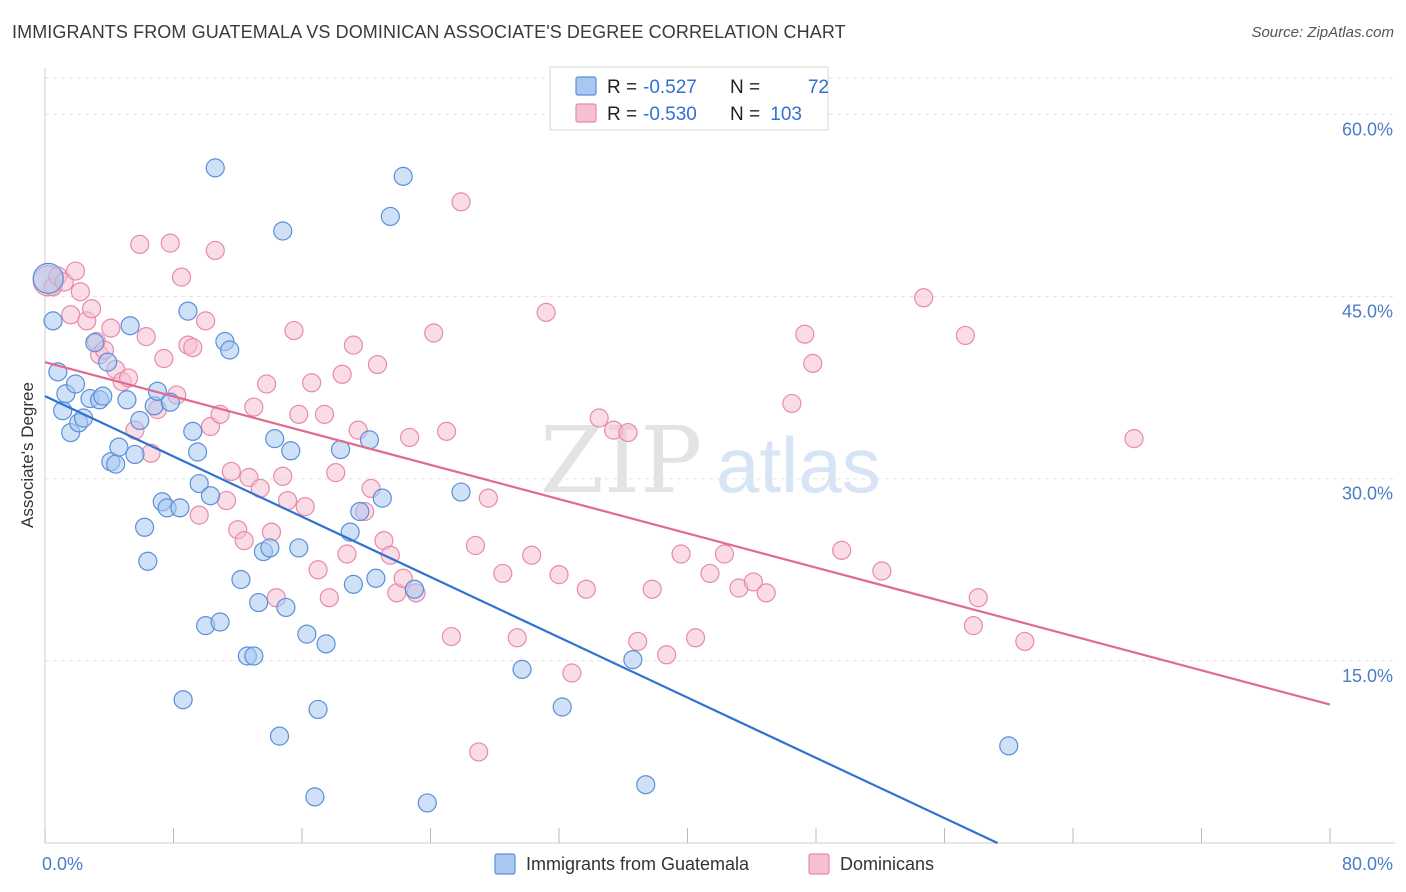 Image resolution: width=1406 pixels, height=892 pixels. I want to click on y-tick-label: 15.0%, so click(1367, 676).